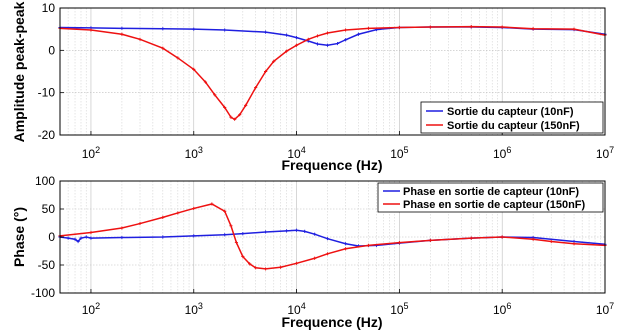 This screenshot has width=622, height=331. Describe the element at coordinates (45, 181) in the screenshot. I see `phase-y-tick-label: 100` at that location.